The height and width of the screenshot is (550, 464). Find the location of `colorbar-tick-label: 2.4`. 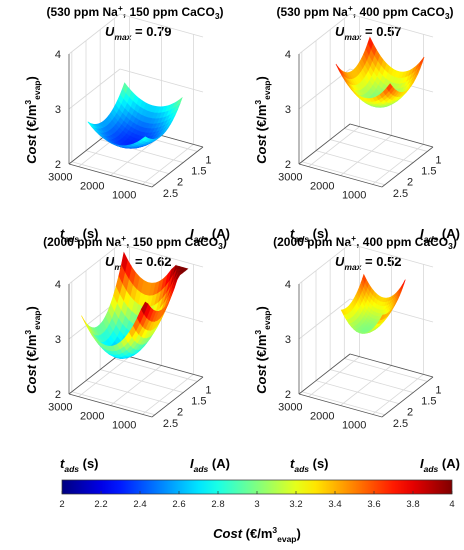

colorbar-tick-label: 2.4 is located at coordinates (139, 504).